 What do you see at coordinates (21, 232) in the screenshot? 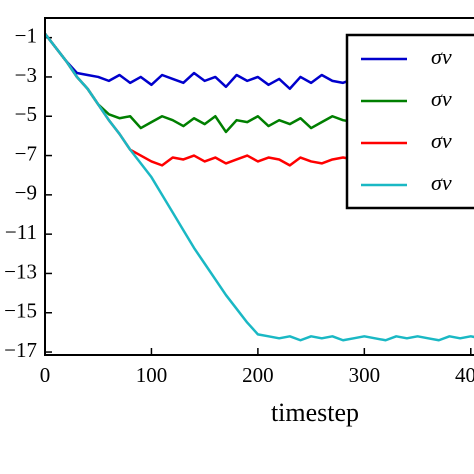
I see `y-tick-label: −11` at bounding box center [21, 232].